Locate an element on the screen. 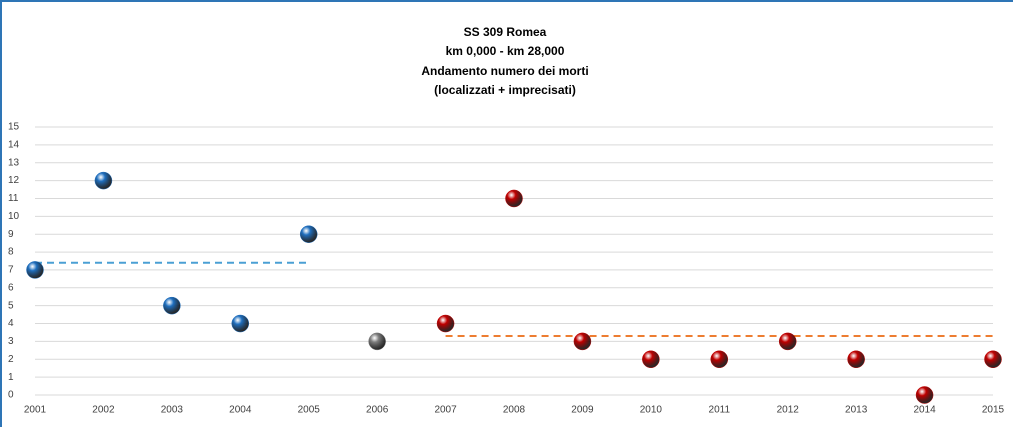 The height and width of the screenshot is (427, 1013). x-tick-label: 2014 is located at coordinates (924, 410).